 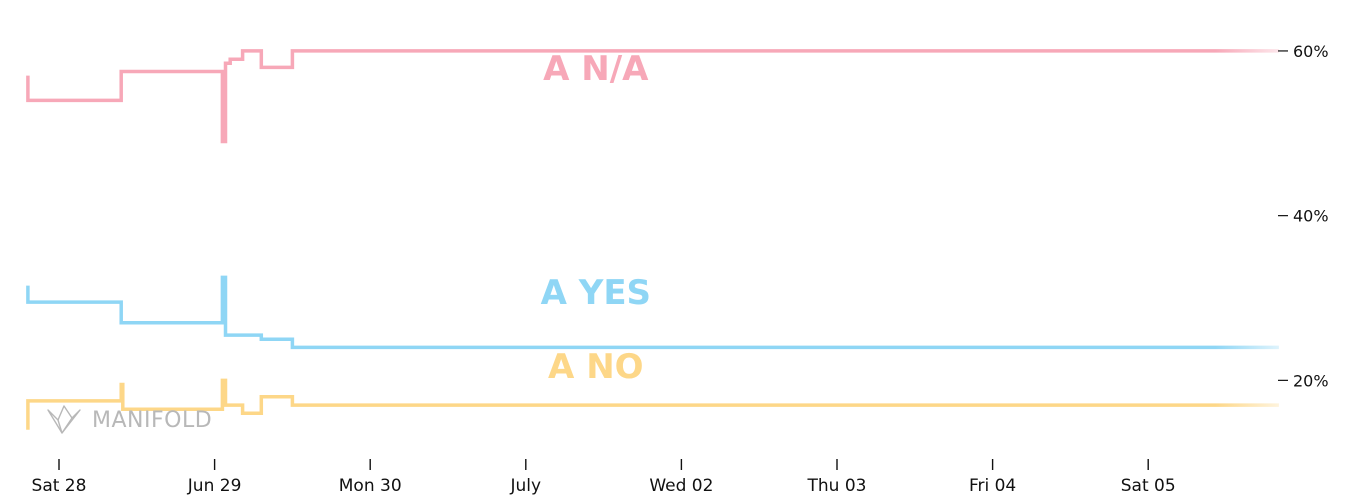 What do you see at coordinates (652, 404) in the screenshot?
I see `series-line-a-no` at bounding box center [652, 404].